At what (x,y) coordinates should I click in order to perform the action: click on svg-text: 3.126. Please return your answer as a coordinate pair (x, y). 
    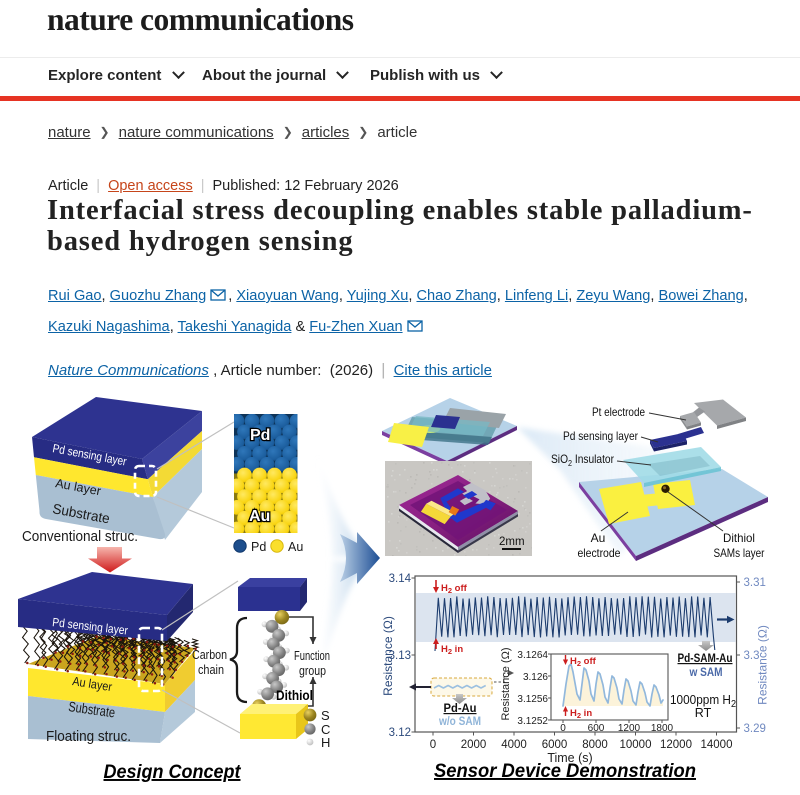
    Looking at the image, I should click on (535, 677).